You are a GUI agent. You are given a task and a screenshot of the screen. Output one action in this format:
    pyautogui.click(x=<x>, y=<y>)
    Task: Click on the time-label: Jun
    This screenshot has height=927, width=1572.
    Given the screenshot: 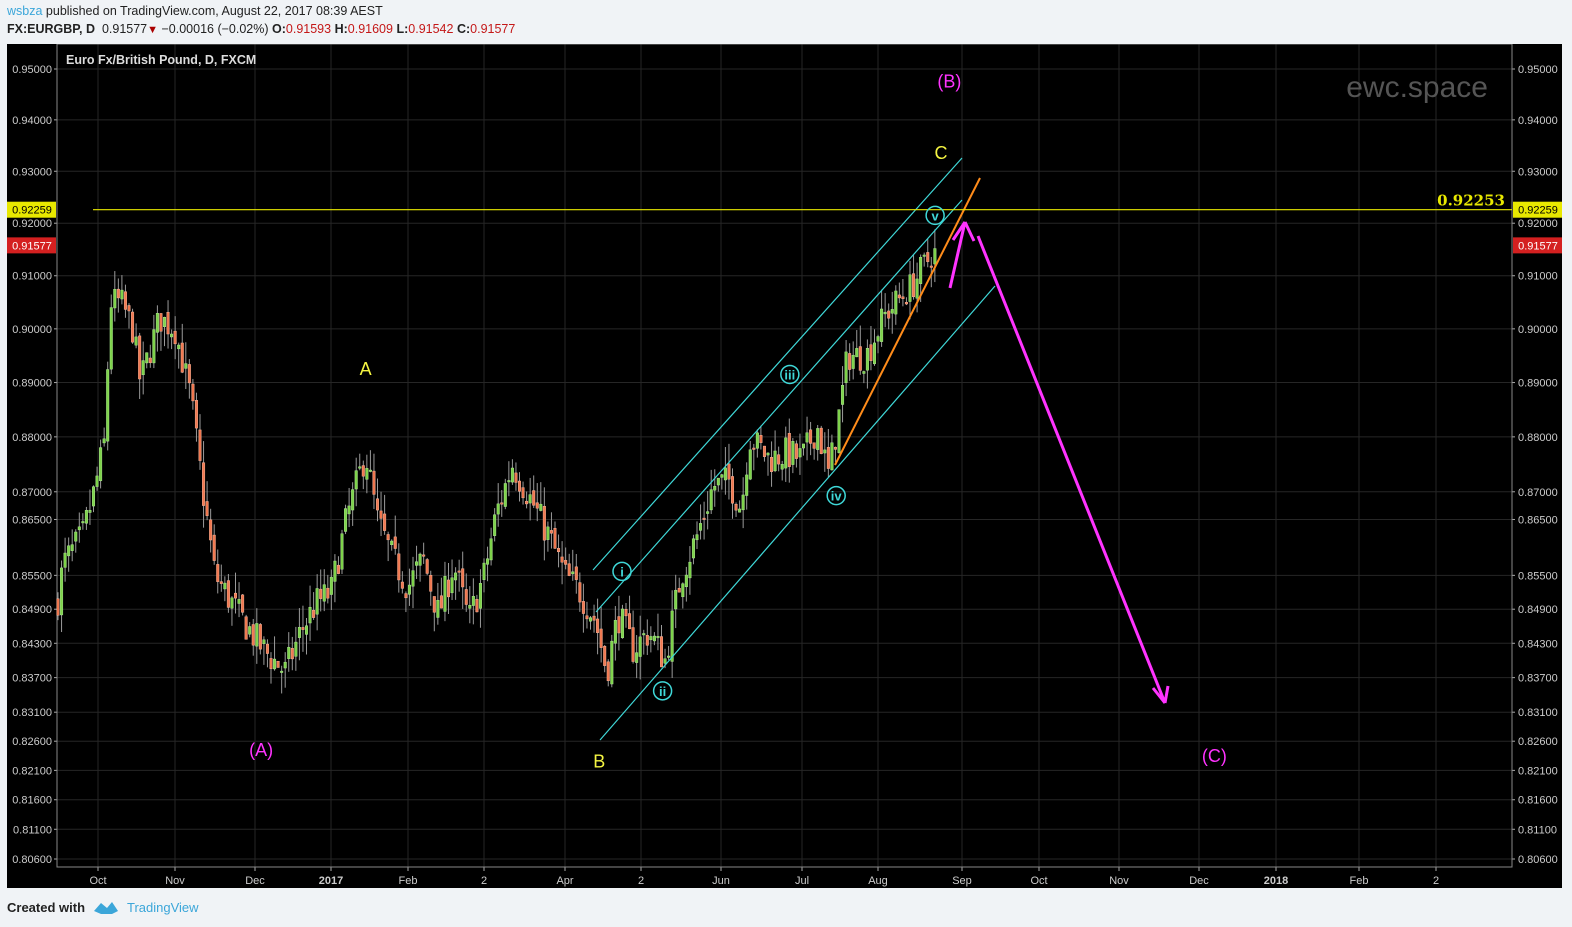 What is the action you would take?
    pyautogui.click(x=721, y=881)
    